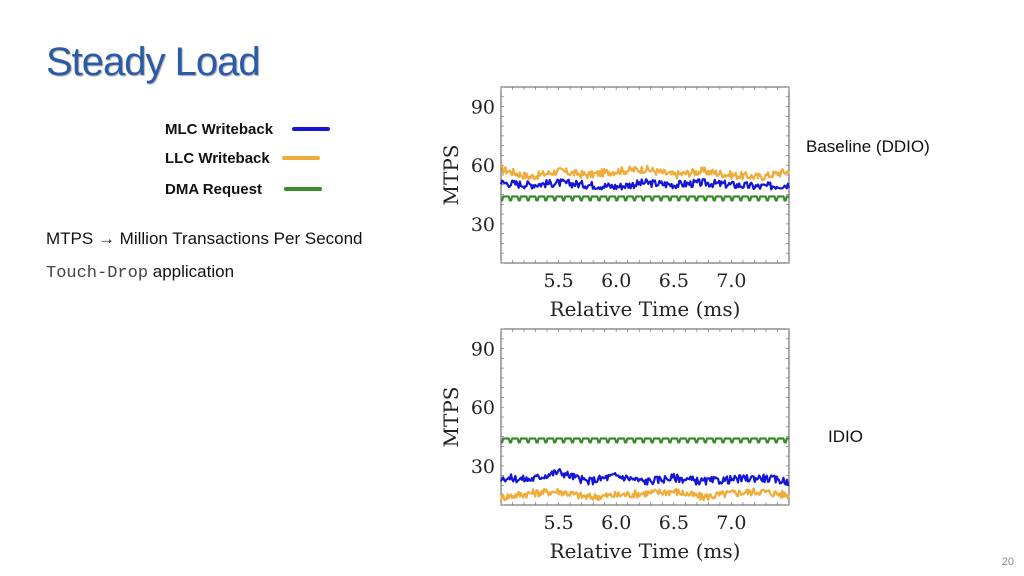 The image size is (1024, 576). What do you see at coordinates (97, 273) in the screenshot?
I see `application-name: Touch-Drop` at bounding box center [97, 273].